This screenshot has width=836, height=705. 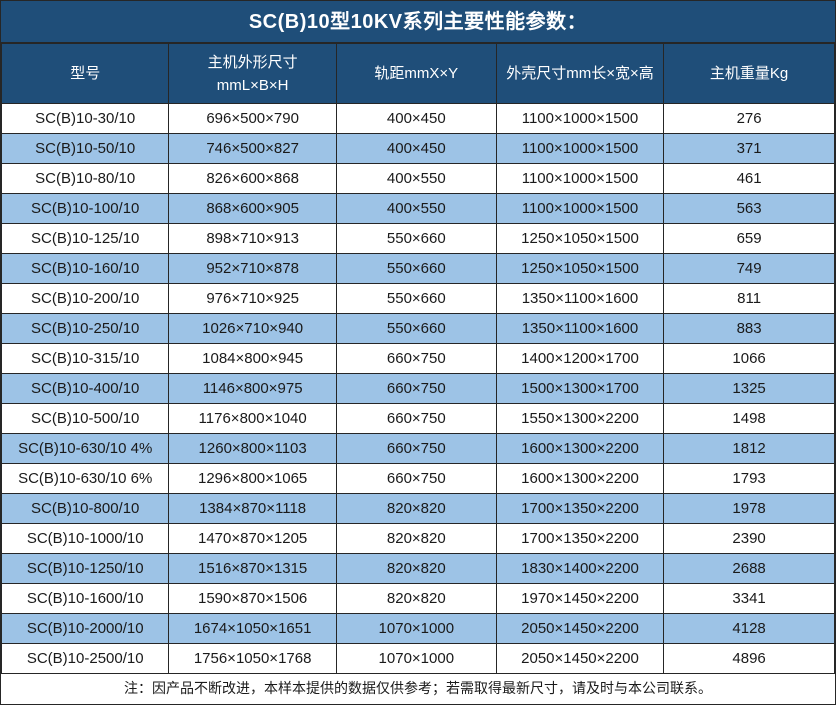 What do you see at coordinates (85, 418) in the screenshot?
I see `table-cell: SC(B)10-500/10` at bounding box center [85, 418].